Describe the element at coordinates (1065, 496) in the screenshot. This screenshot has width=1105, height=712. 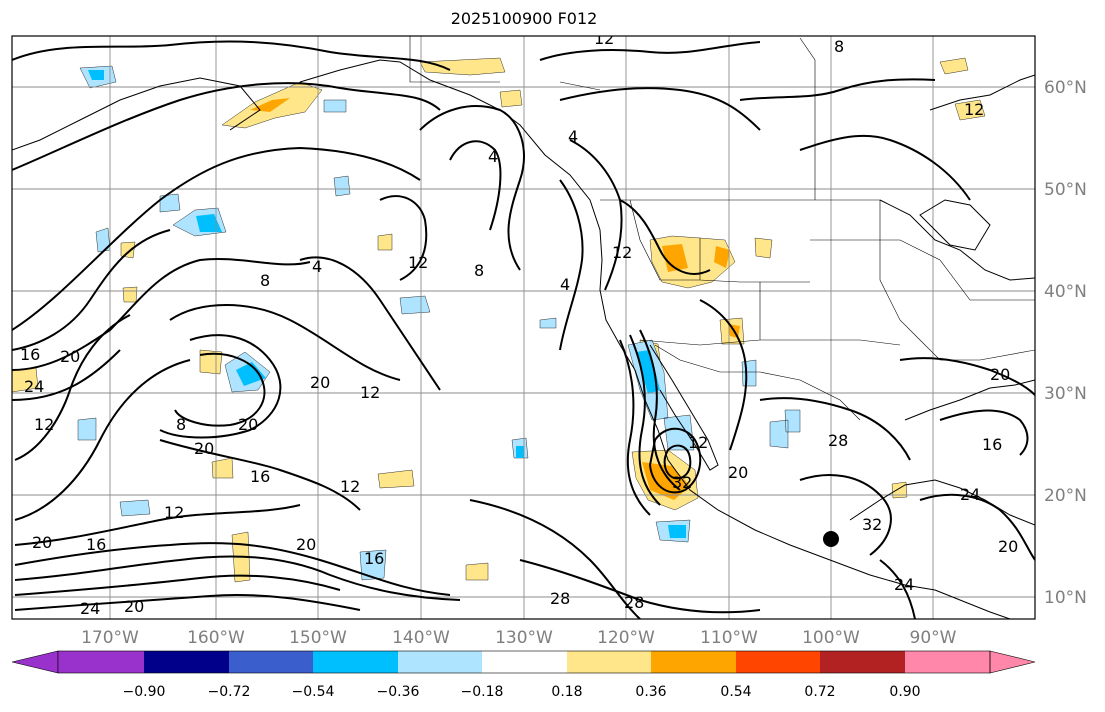
I see `lat-label: 20°N` at that location.